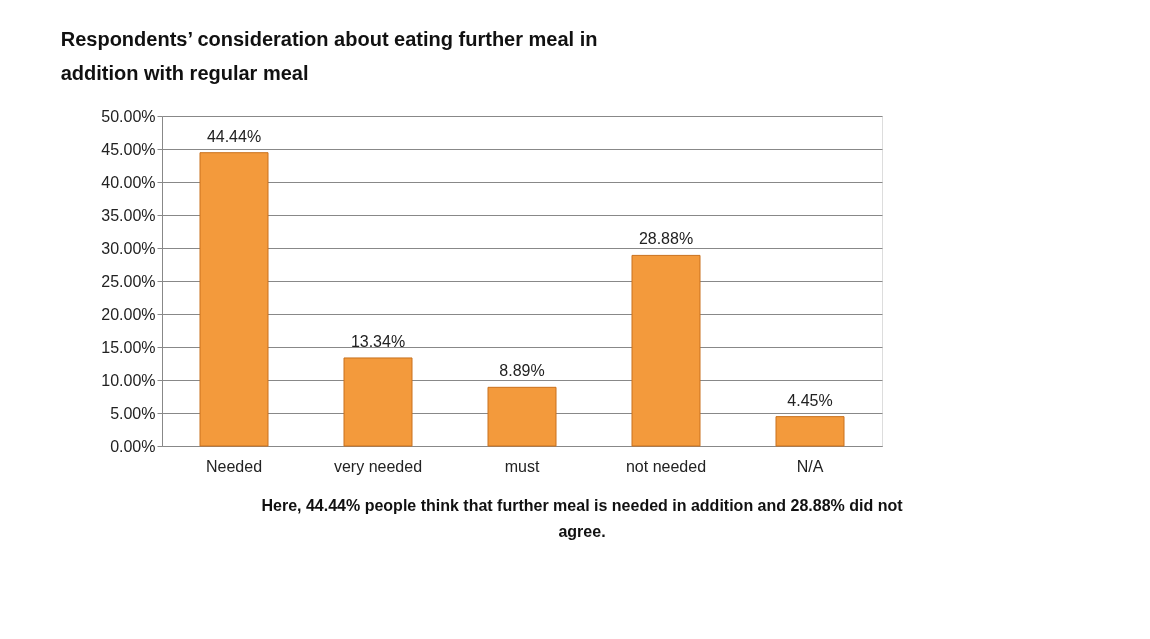  I want to click on data-label: 44.44%, so click(234, 136).